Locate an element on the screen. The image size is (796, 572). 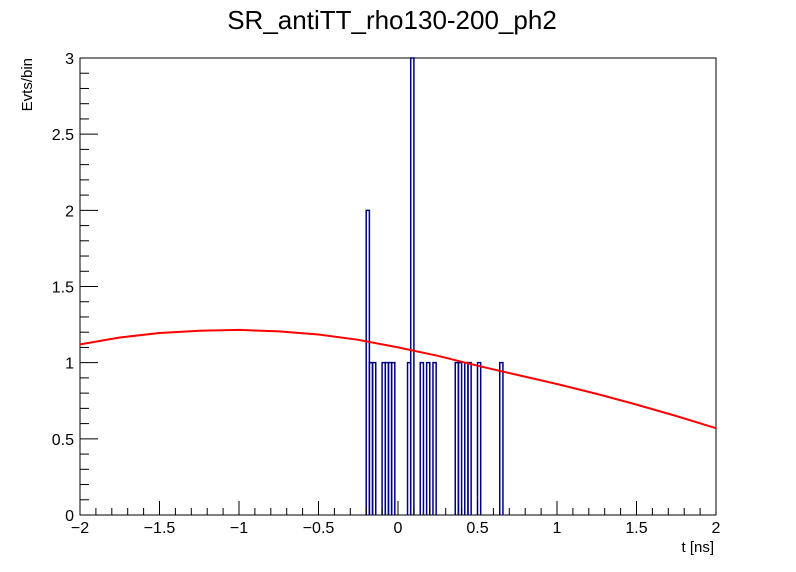
y-tick-label: 0 is located at coordinates (69, 516).